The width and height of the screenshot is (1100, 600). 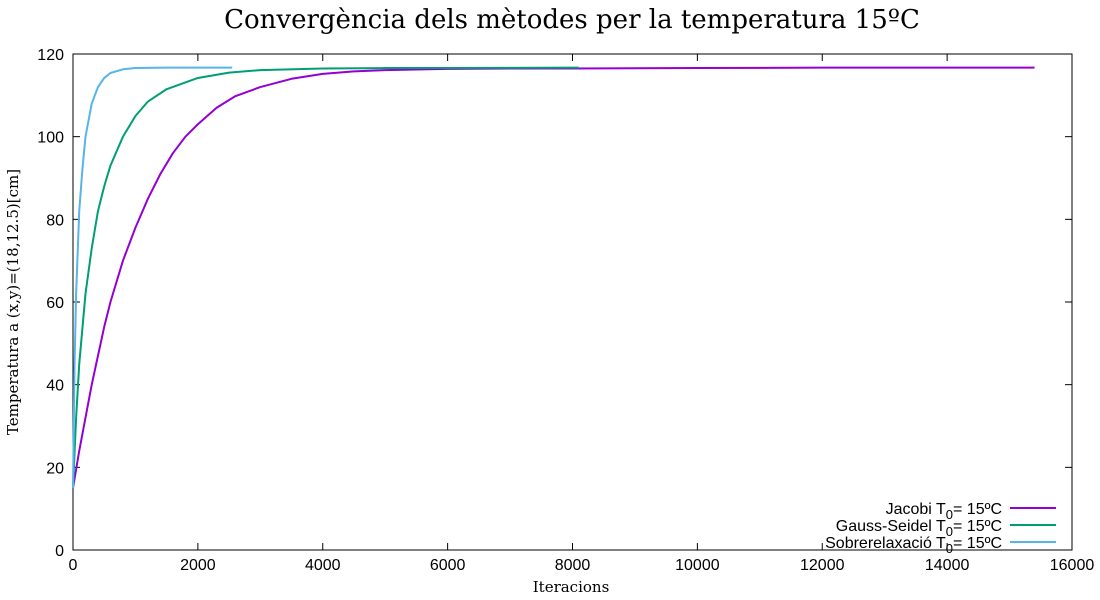 I want to click on y-tick-label: 60, so click(x=55, y=303).